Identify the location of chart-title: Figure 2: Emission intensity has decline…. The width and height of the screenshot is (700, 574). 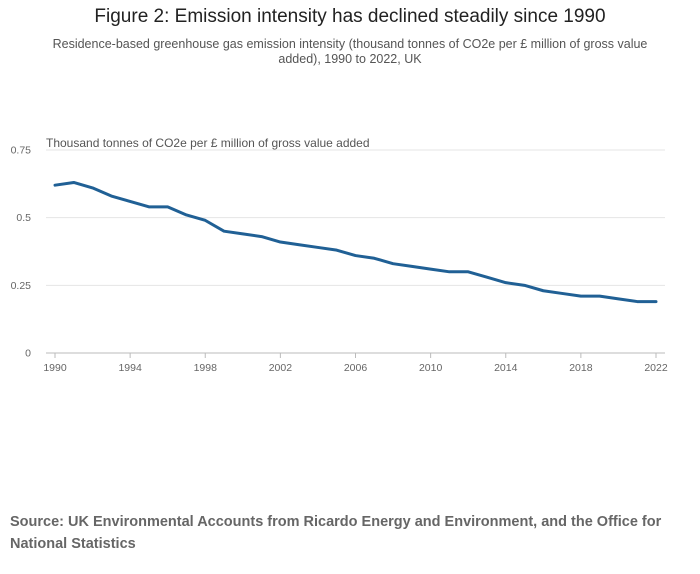
(350, 16).